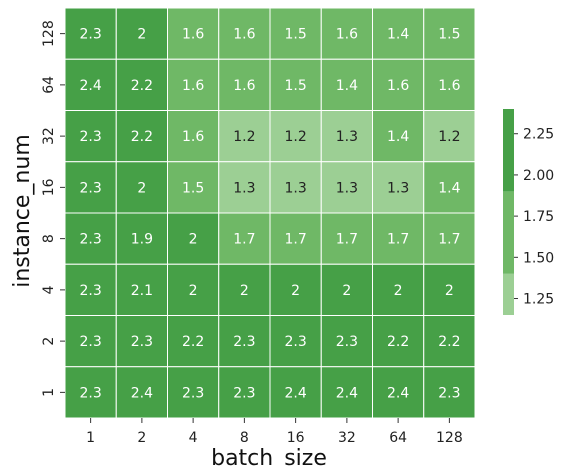 This screenshot has height=468, width=561. What do you see at coordinates (142, 240) in the screenshot?
I see `heatmap-cell-value: 1.9` at bounding box center [142, 240].